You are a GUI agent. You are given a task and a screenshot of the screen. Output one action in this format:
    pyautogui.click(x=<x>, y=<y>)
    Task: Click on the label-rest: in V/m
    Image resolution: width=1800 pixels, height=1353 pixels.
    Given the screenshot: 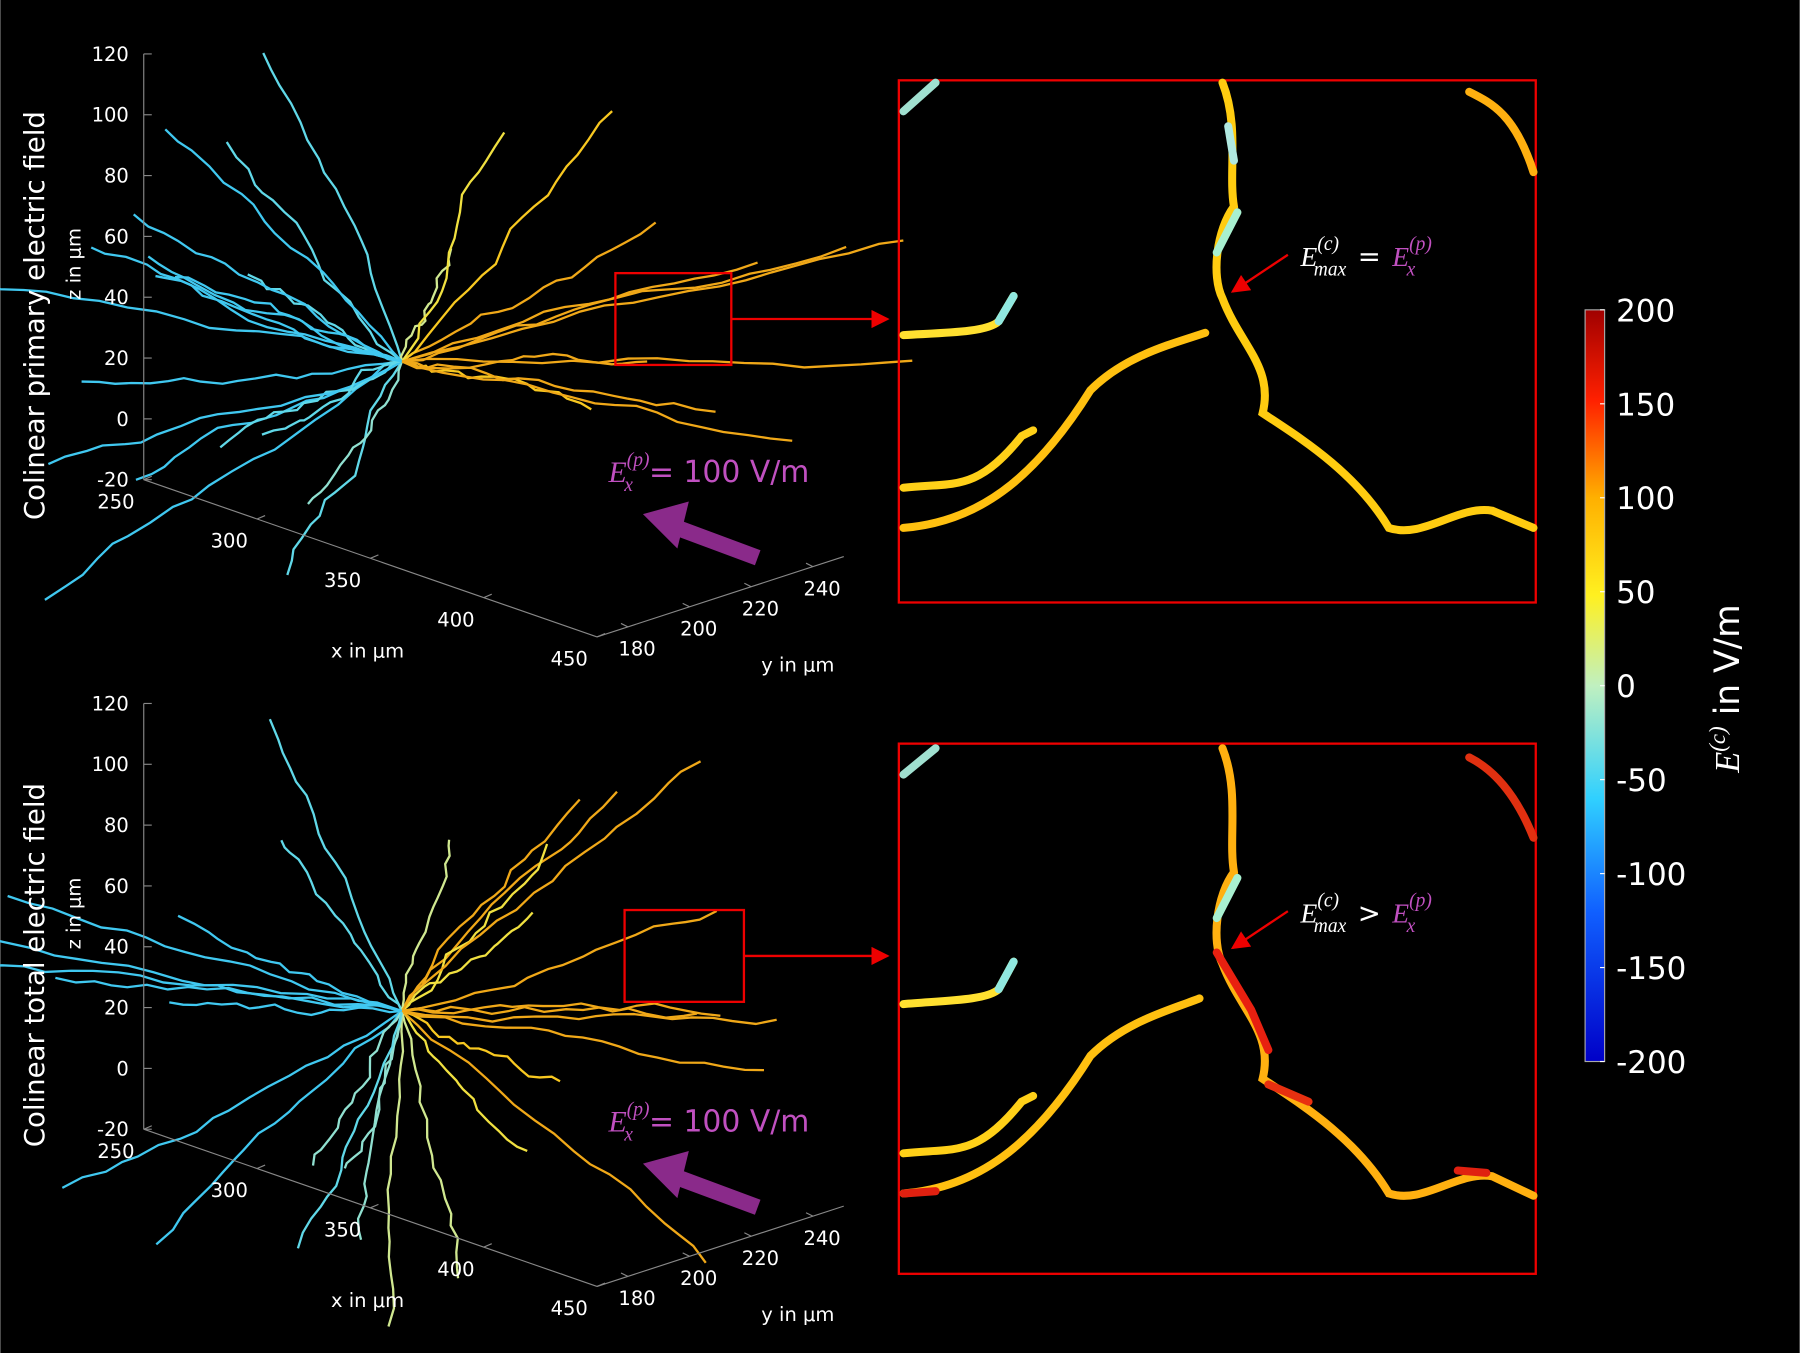 What is the action you would take?
    pyautogui.click(x=1728, y=659)
    